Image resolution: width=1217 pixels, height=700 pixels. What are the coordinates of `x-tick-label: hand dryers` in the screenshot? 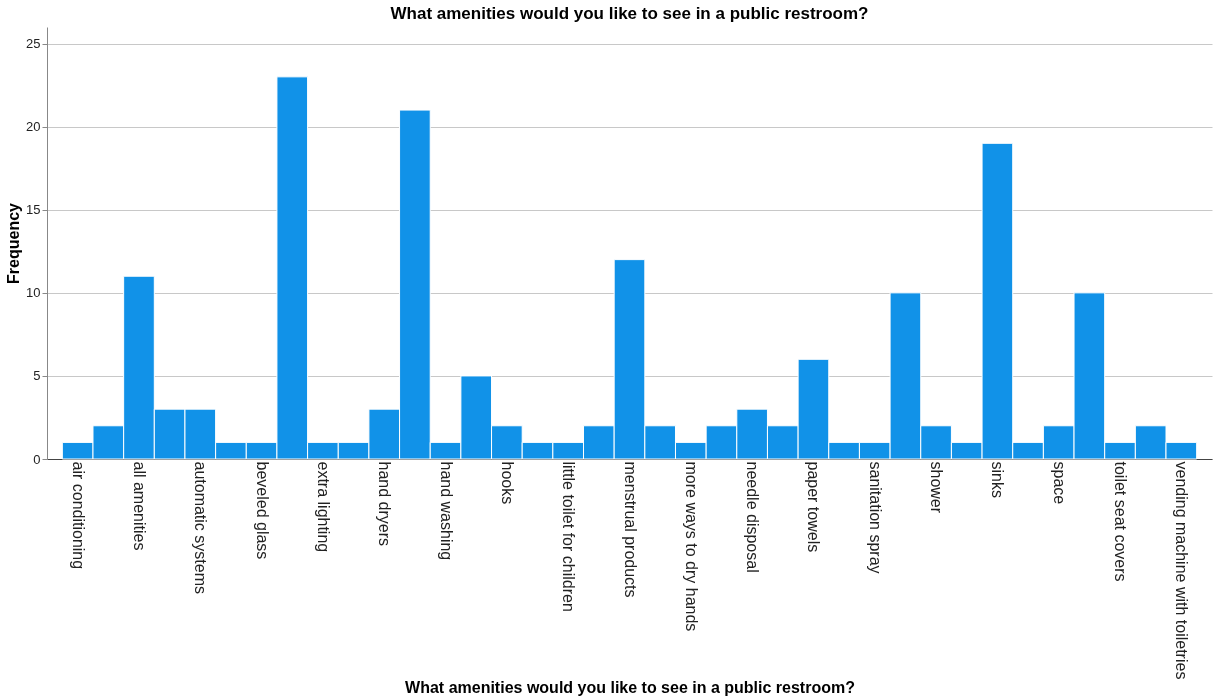 It's located at (385, 503).